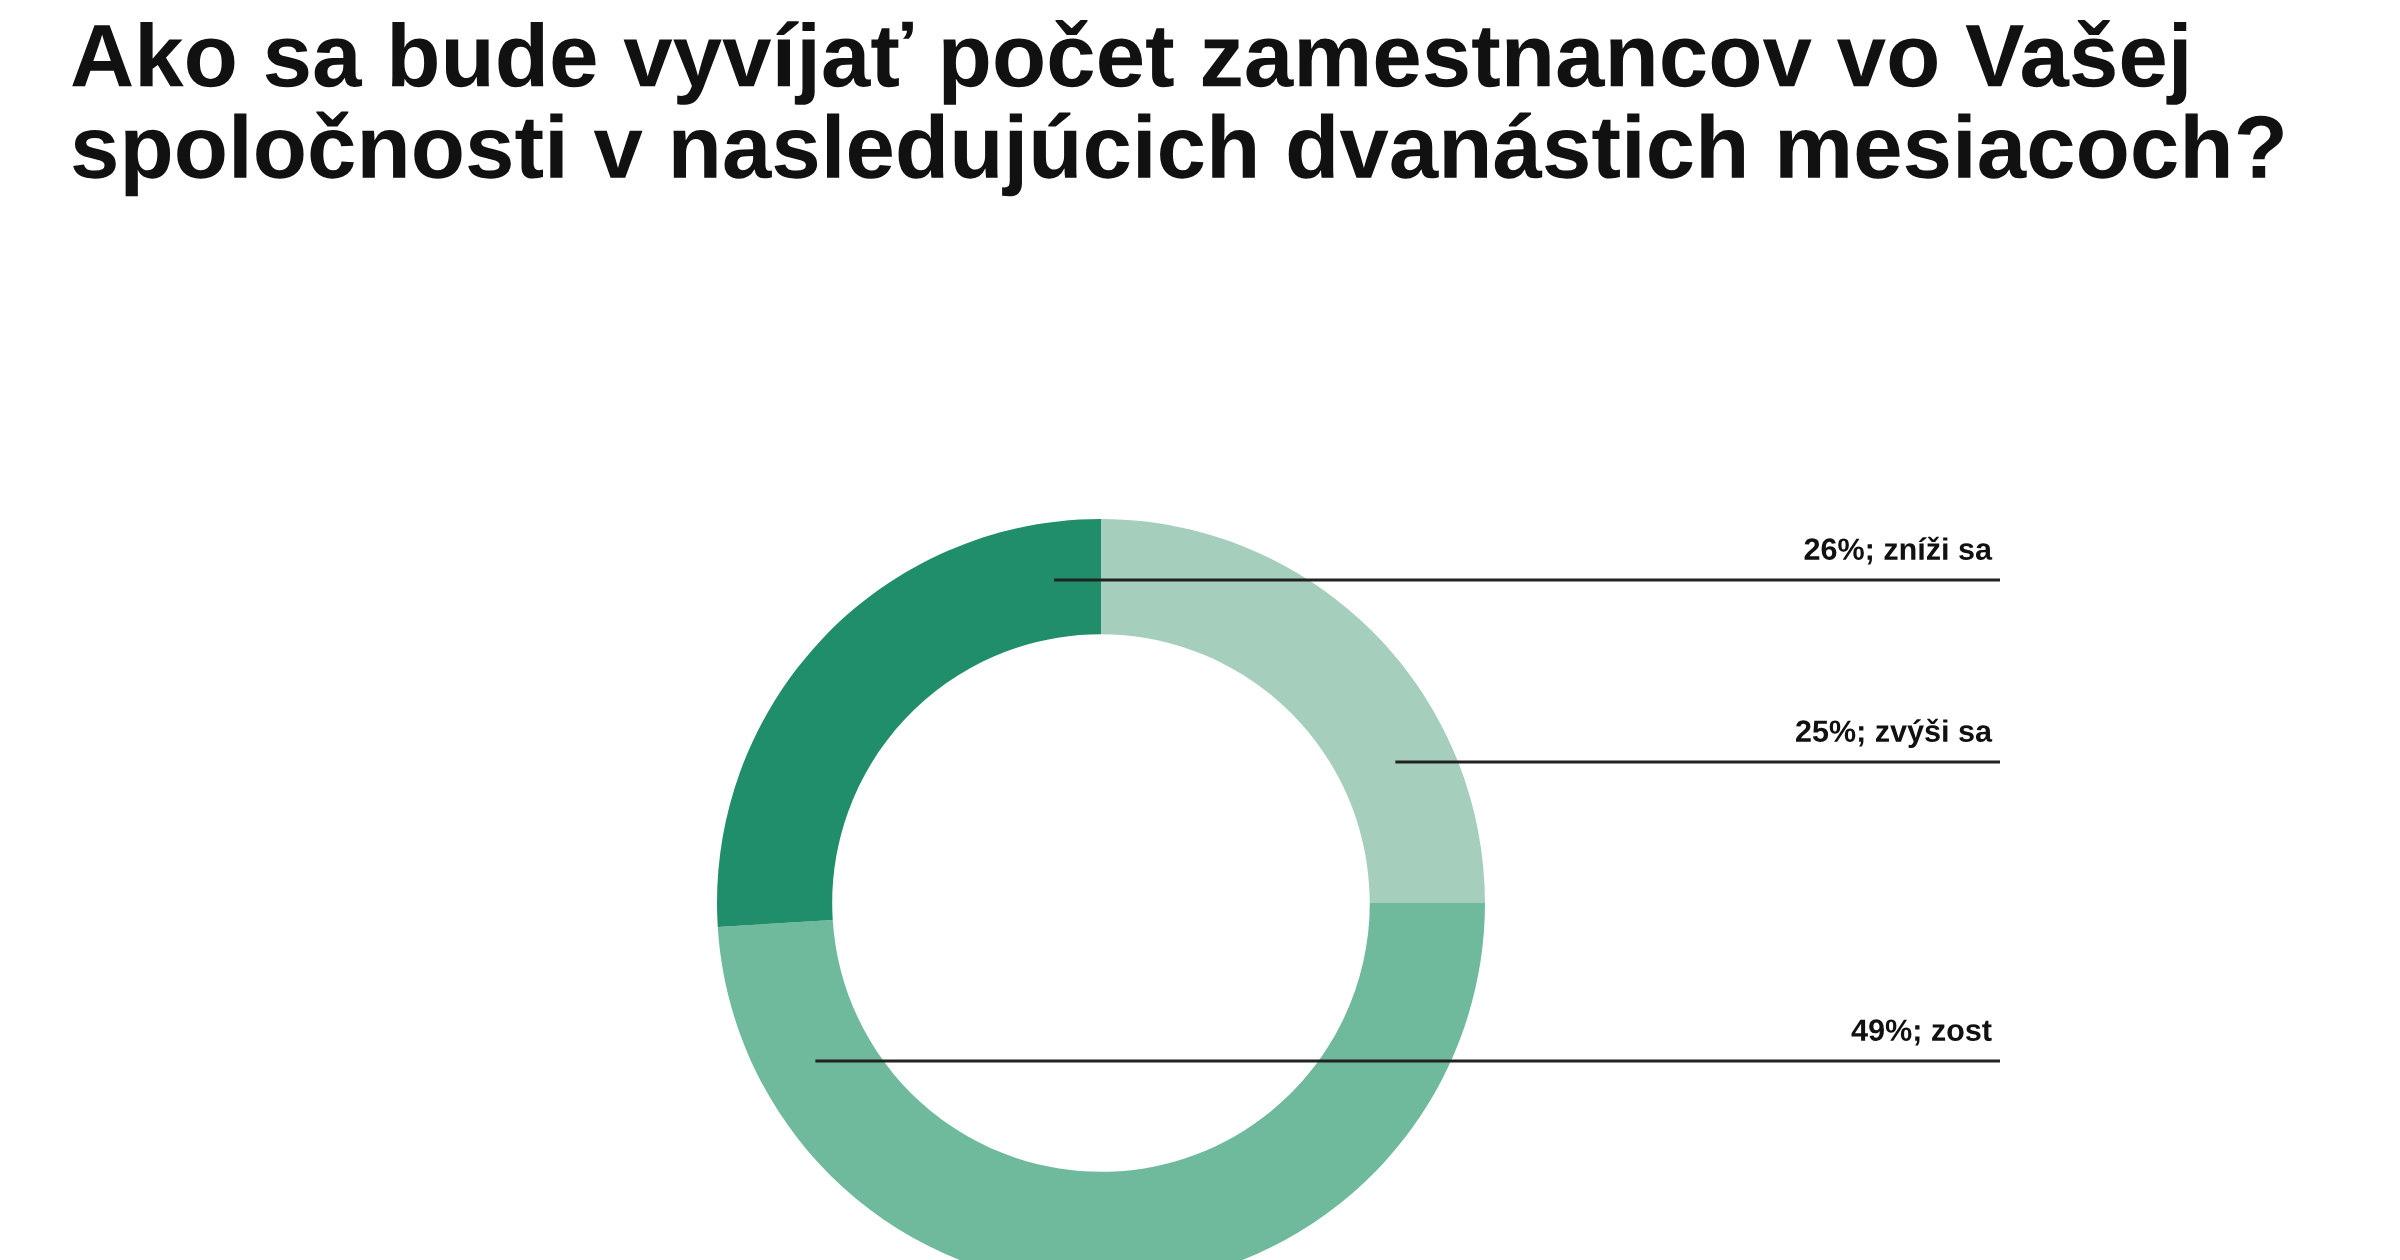 This screenshot has width=2400, height=1260. I want to click on chart-title: Ako sa bude vyvíjať počet zamestnancov vo Vašej spoločnosti v nasledujúcich dvanástich mesiacoch?, so click(1177, 108).